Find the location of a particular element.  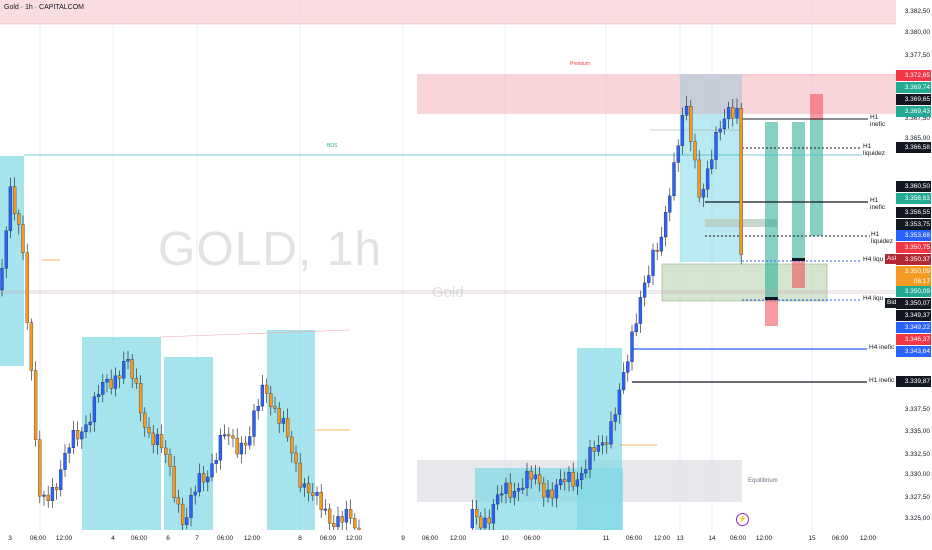

price-tag: 3.350,37 is located at coordinates (913, 259).